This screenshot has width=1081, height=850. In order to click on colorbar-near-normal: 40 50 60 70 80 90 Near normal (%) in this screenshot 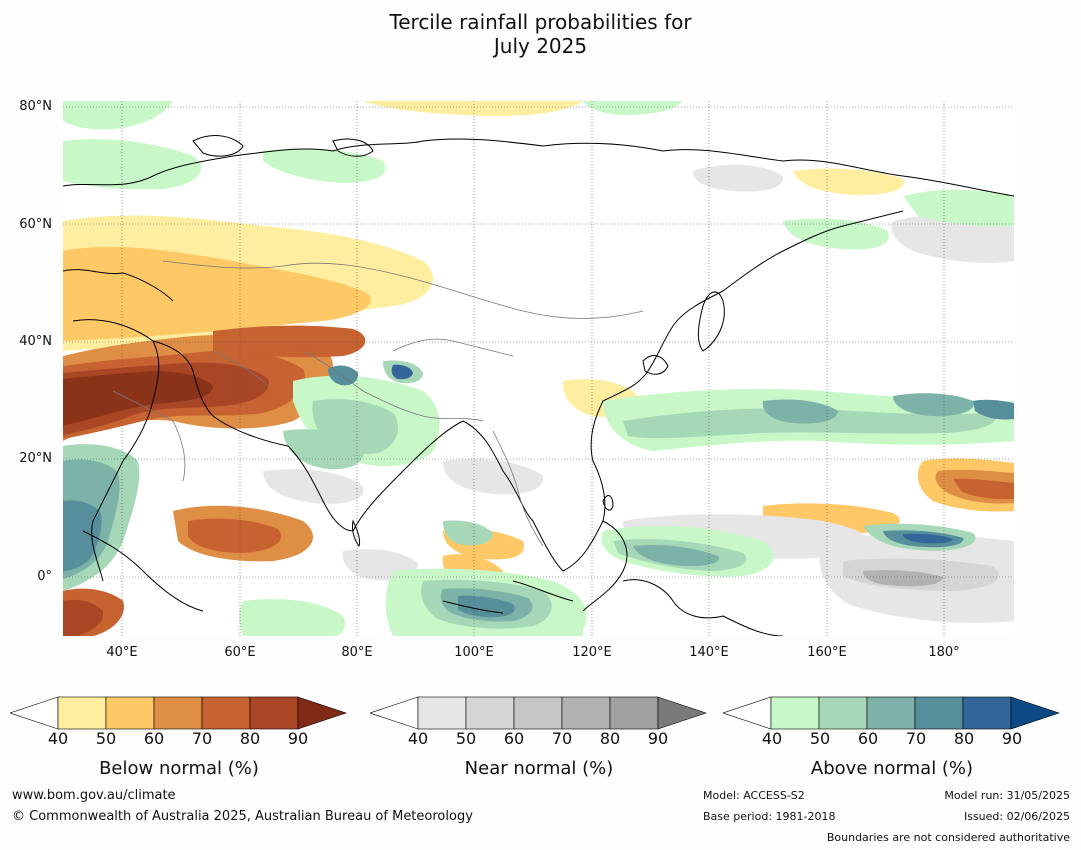, I will do `click(539, 746)`.